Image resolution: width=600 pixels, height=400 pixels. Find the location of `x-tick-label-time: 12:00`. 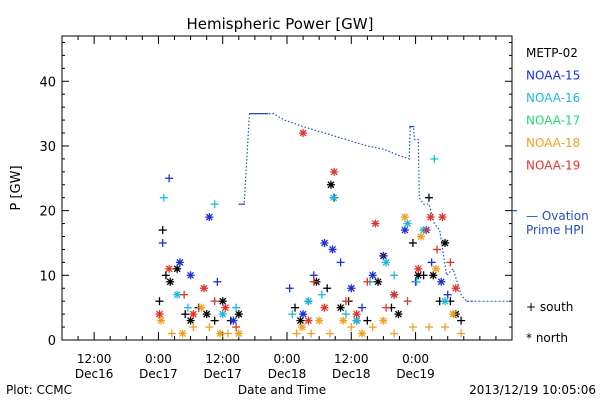

x-tick-label-time: 12:00 is located at coordinates (351, 359).